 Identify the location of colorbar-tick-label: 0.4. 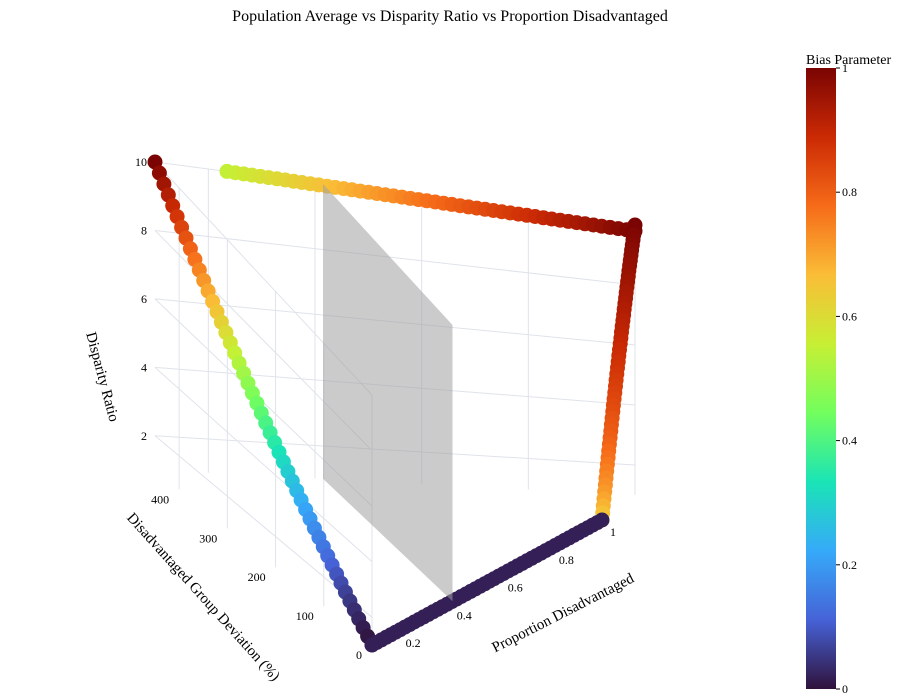
(849, 441).